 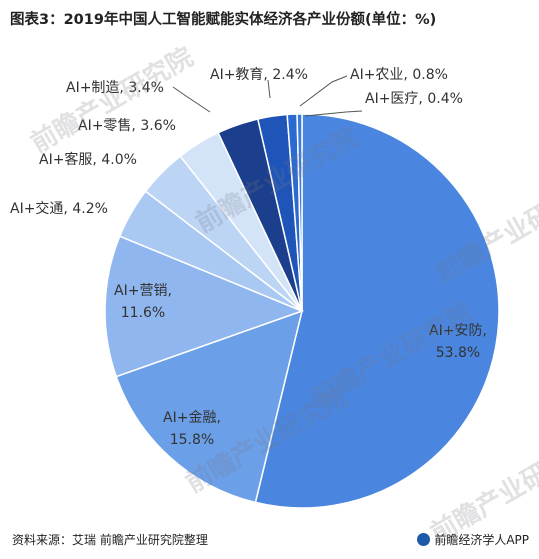 I want to click on slice-label-0: AI+安防,, so click(x=458, y=331).